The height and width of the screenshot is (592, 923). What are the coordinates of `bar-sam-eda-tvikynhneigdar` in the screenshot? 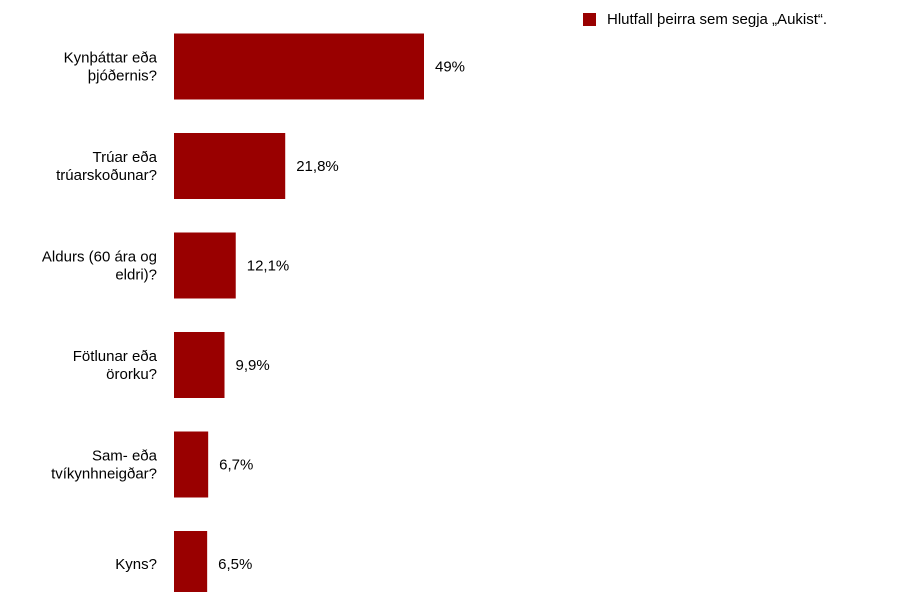 It's located at (191, 464).